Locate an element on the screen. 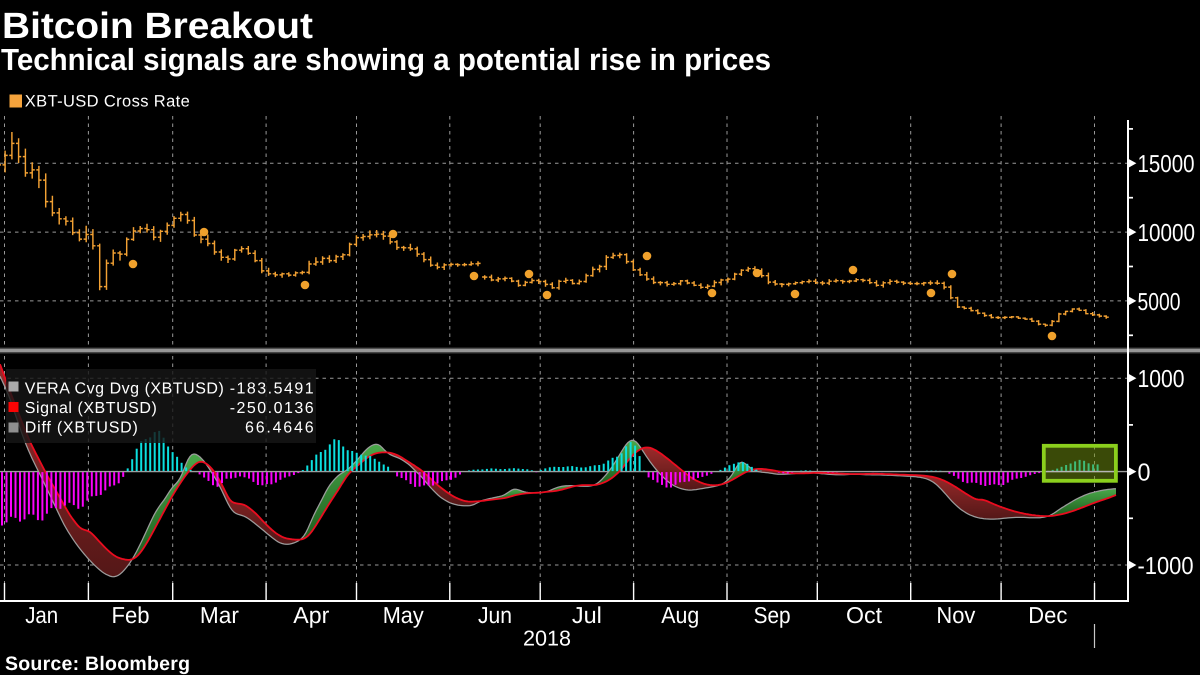 The image size is (1200, 675). svg-text: Nov is located at coordinates (955, 615).